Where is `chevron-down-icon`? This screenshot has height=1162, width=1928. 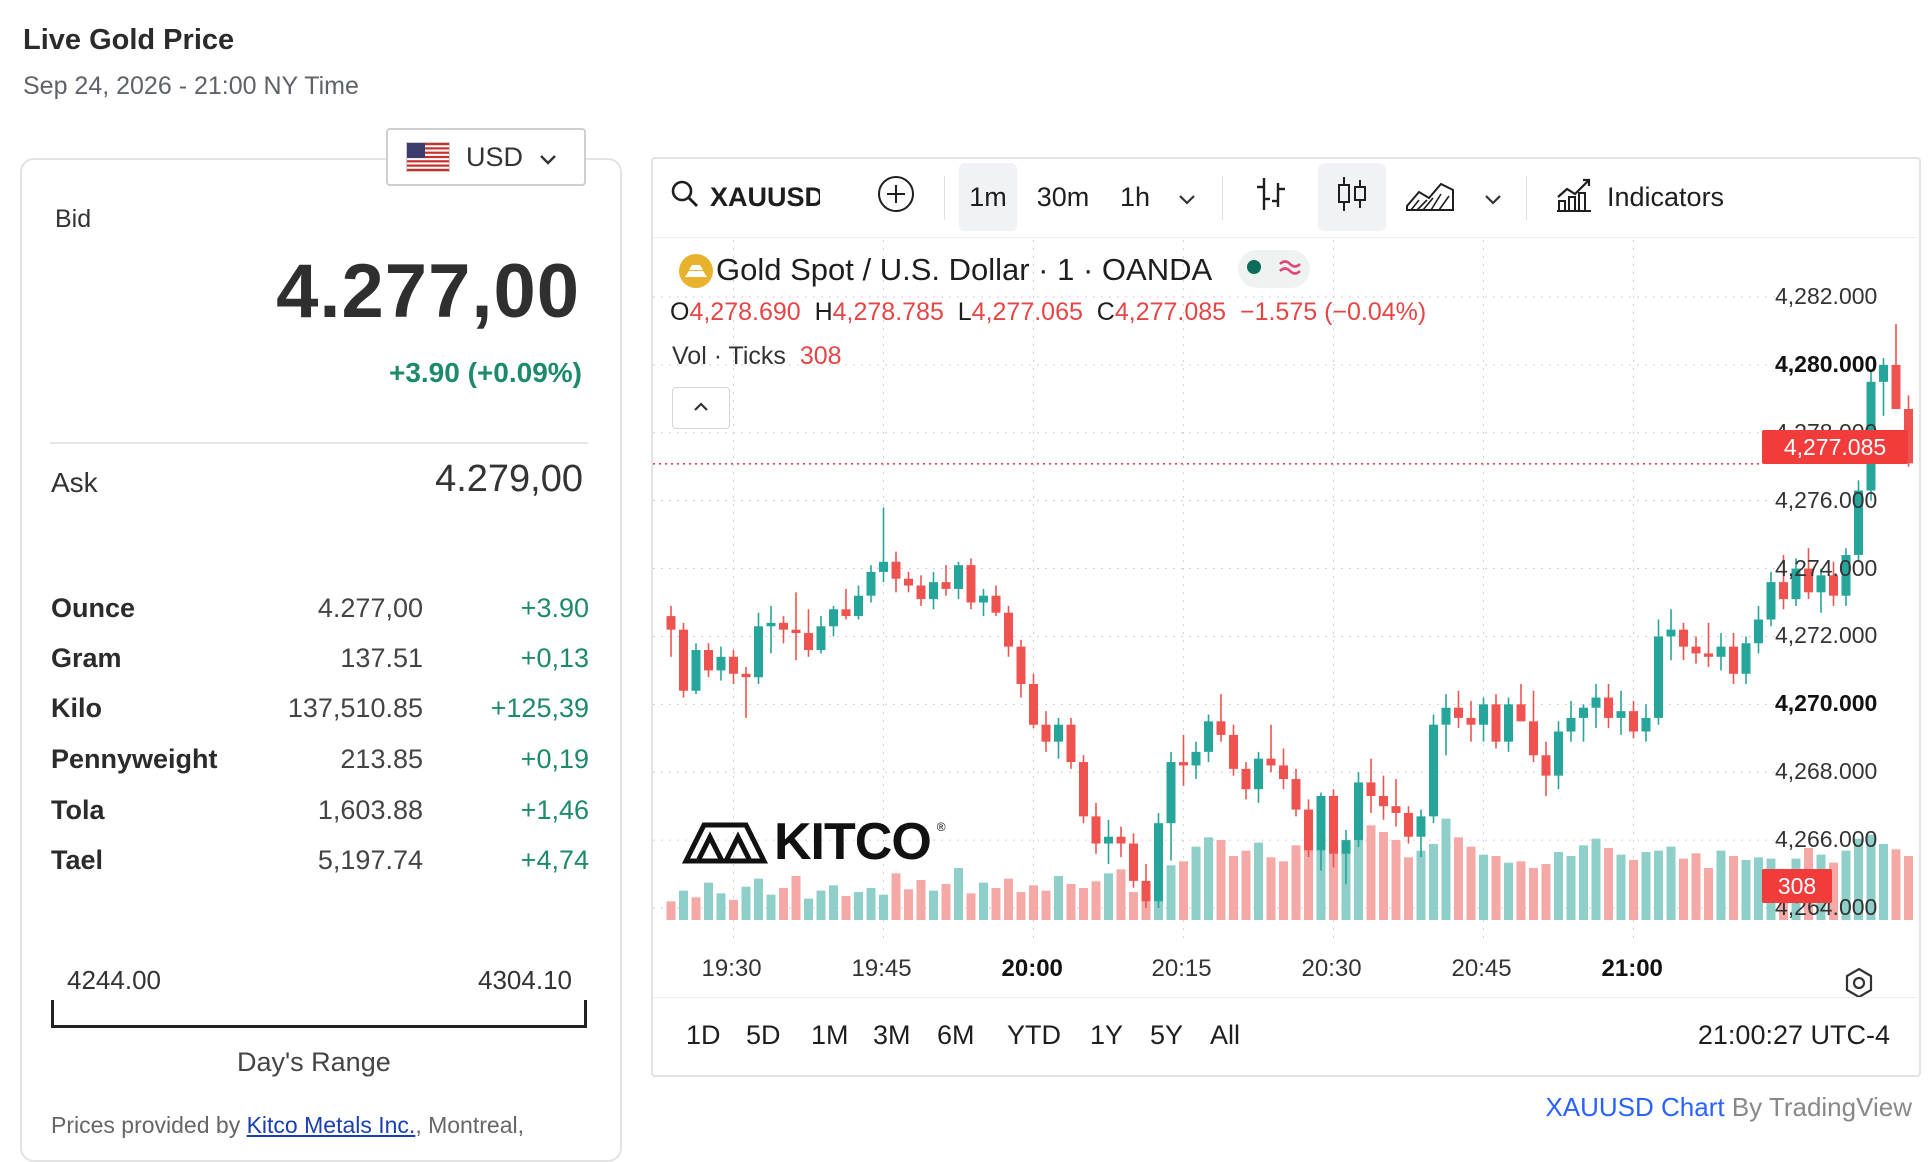 chevron-down-icon is located at coordinates (1493, 197).